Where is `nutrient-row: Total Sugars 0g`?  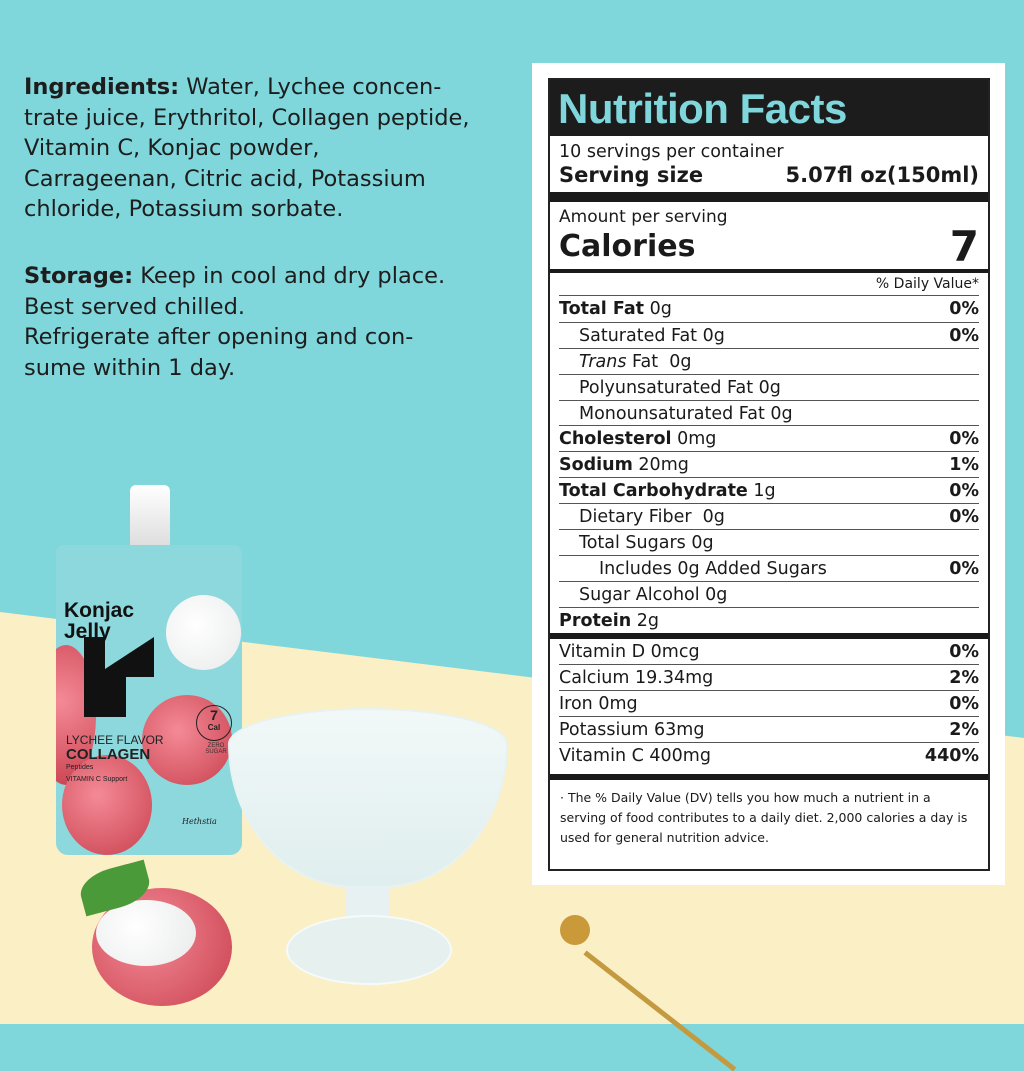 nutrient-row: Total Sugars 0g is located at coordinates (769, 542).